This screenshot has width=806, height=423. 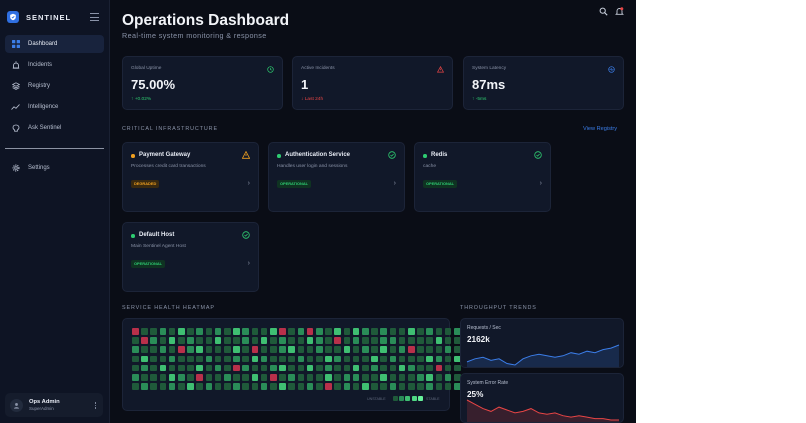 I want to click on search-icon, so click(x=603, y=11).